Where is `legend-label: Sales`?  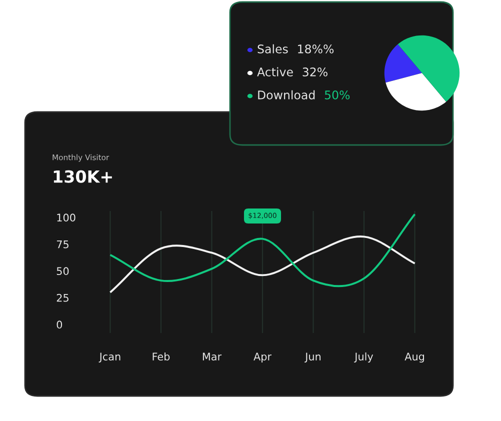
legend-label: Sales is located at coordinates (273, 49).